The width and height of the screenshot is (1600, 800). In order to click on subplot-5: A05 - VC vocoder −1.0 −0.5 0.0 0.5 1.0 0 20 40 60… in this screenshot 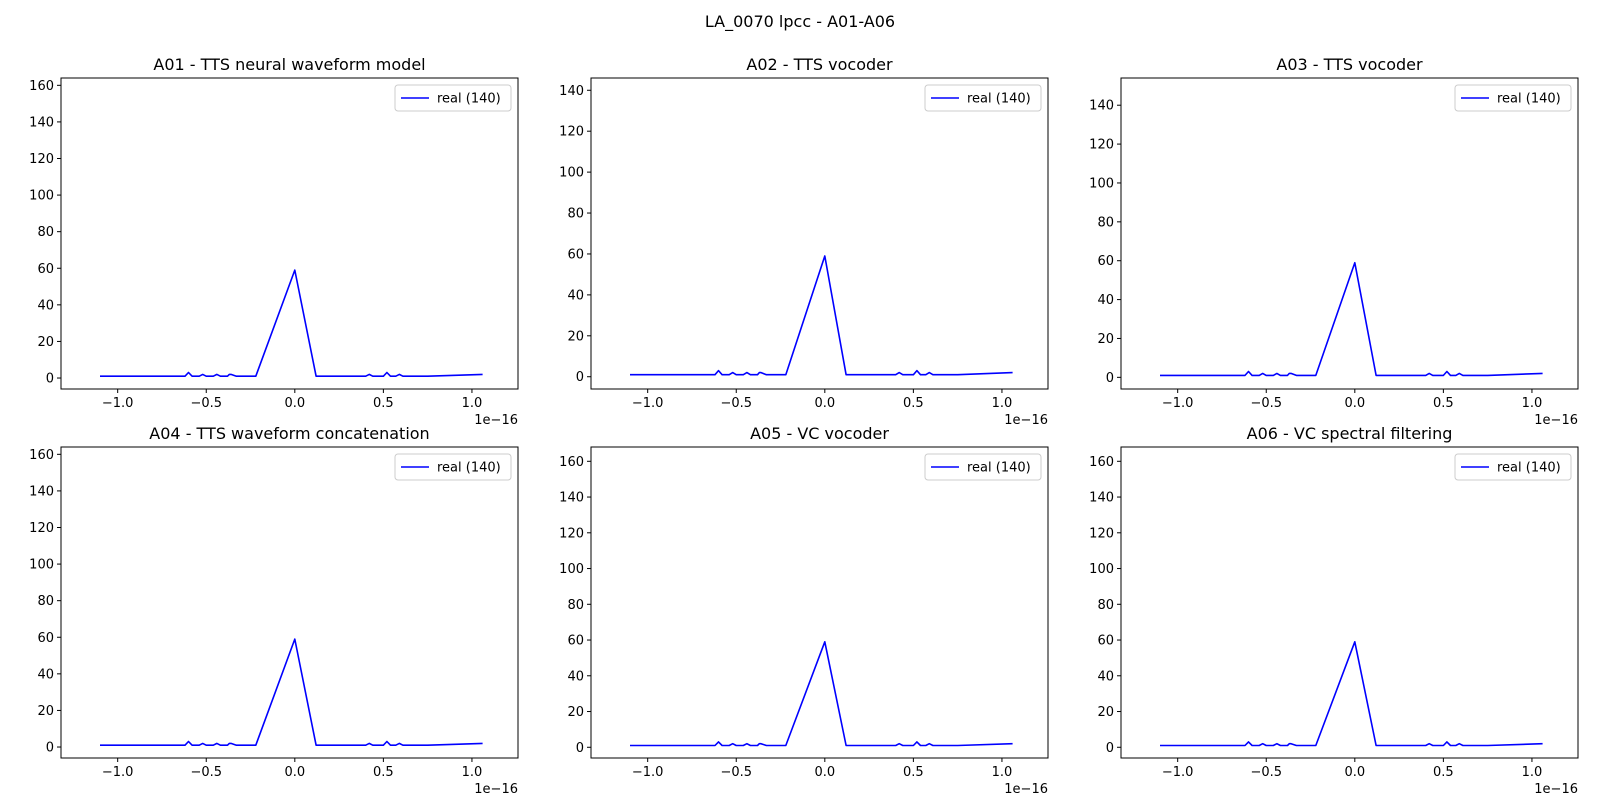, I will do `click(804, 610)`.